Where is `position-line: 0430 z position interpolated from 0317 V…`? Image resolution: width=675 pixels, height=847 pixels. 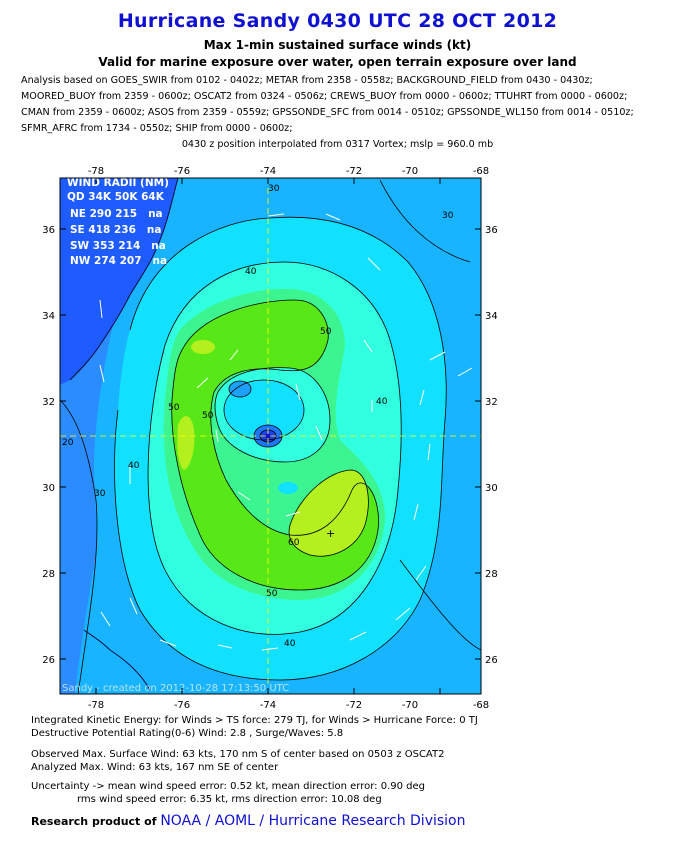
position-line: 0430 z position interpolated from 0317 V… is located at coordinates (337, 144).